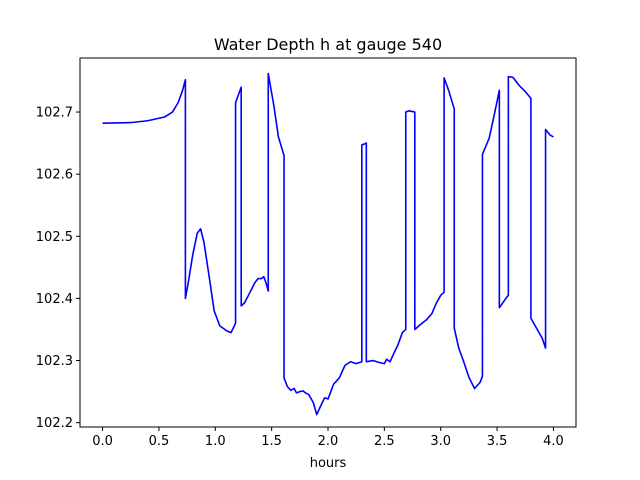 This screenshot has height=480, width=640. I want to click on y-tick-label: 102.2, so click(54, 423).